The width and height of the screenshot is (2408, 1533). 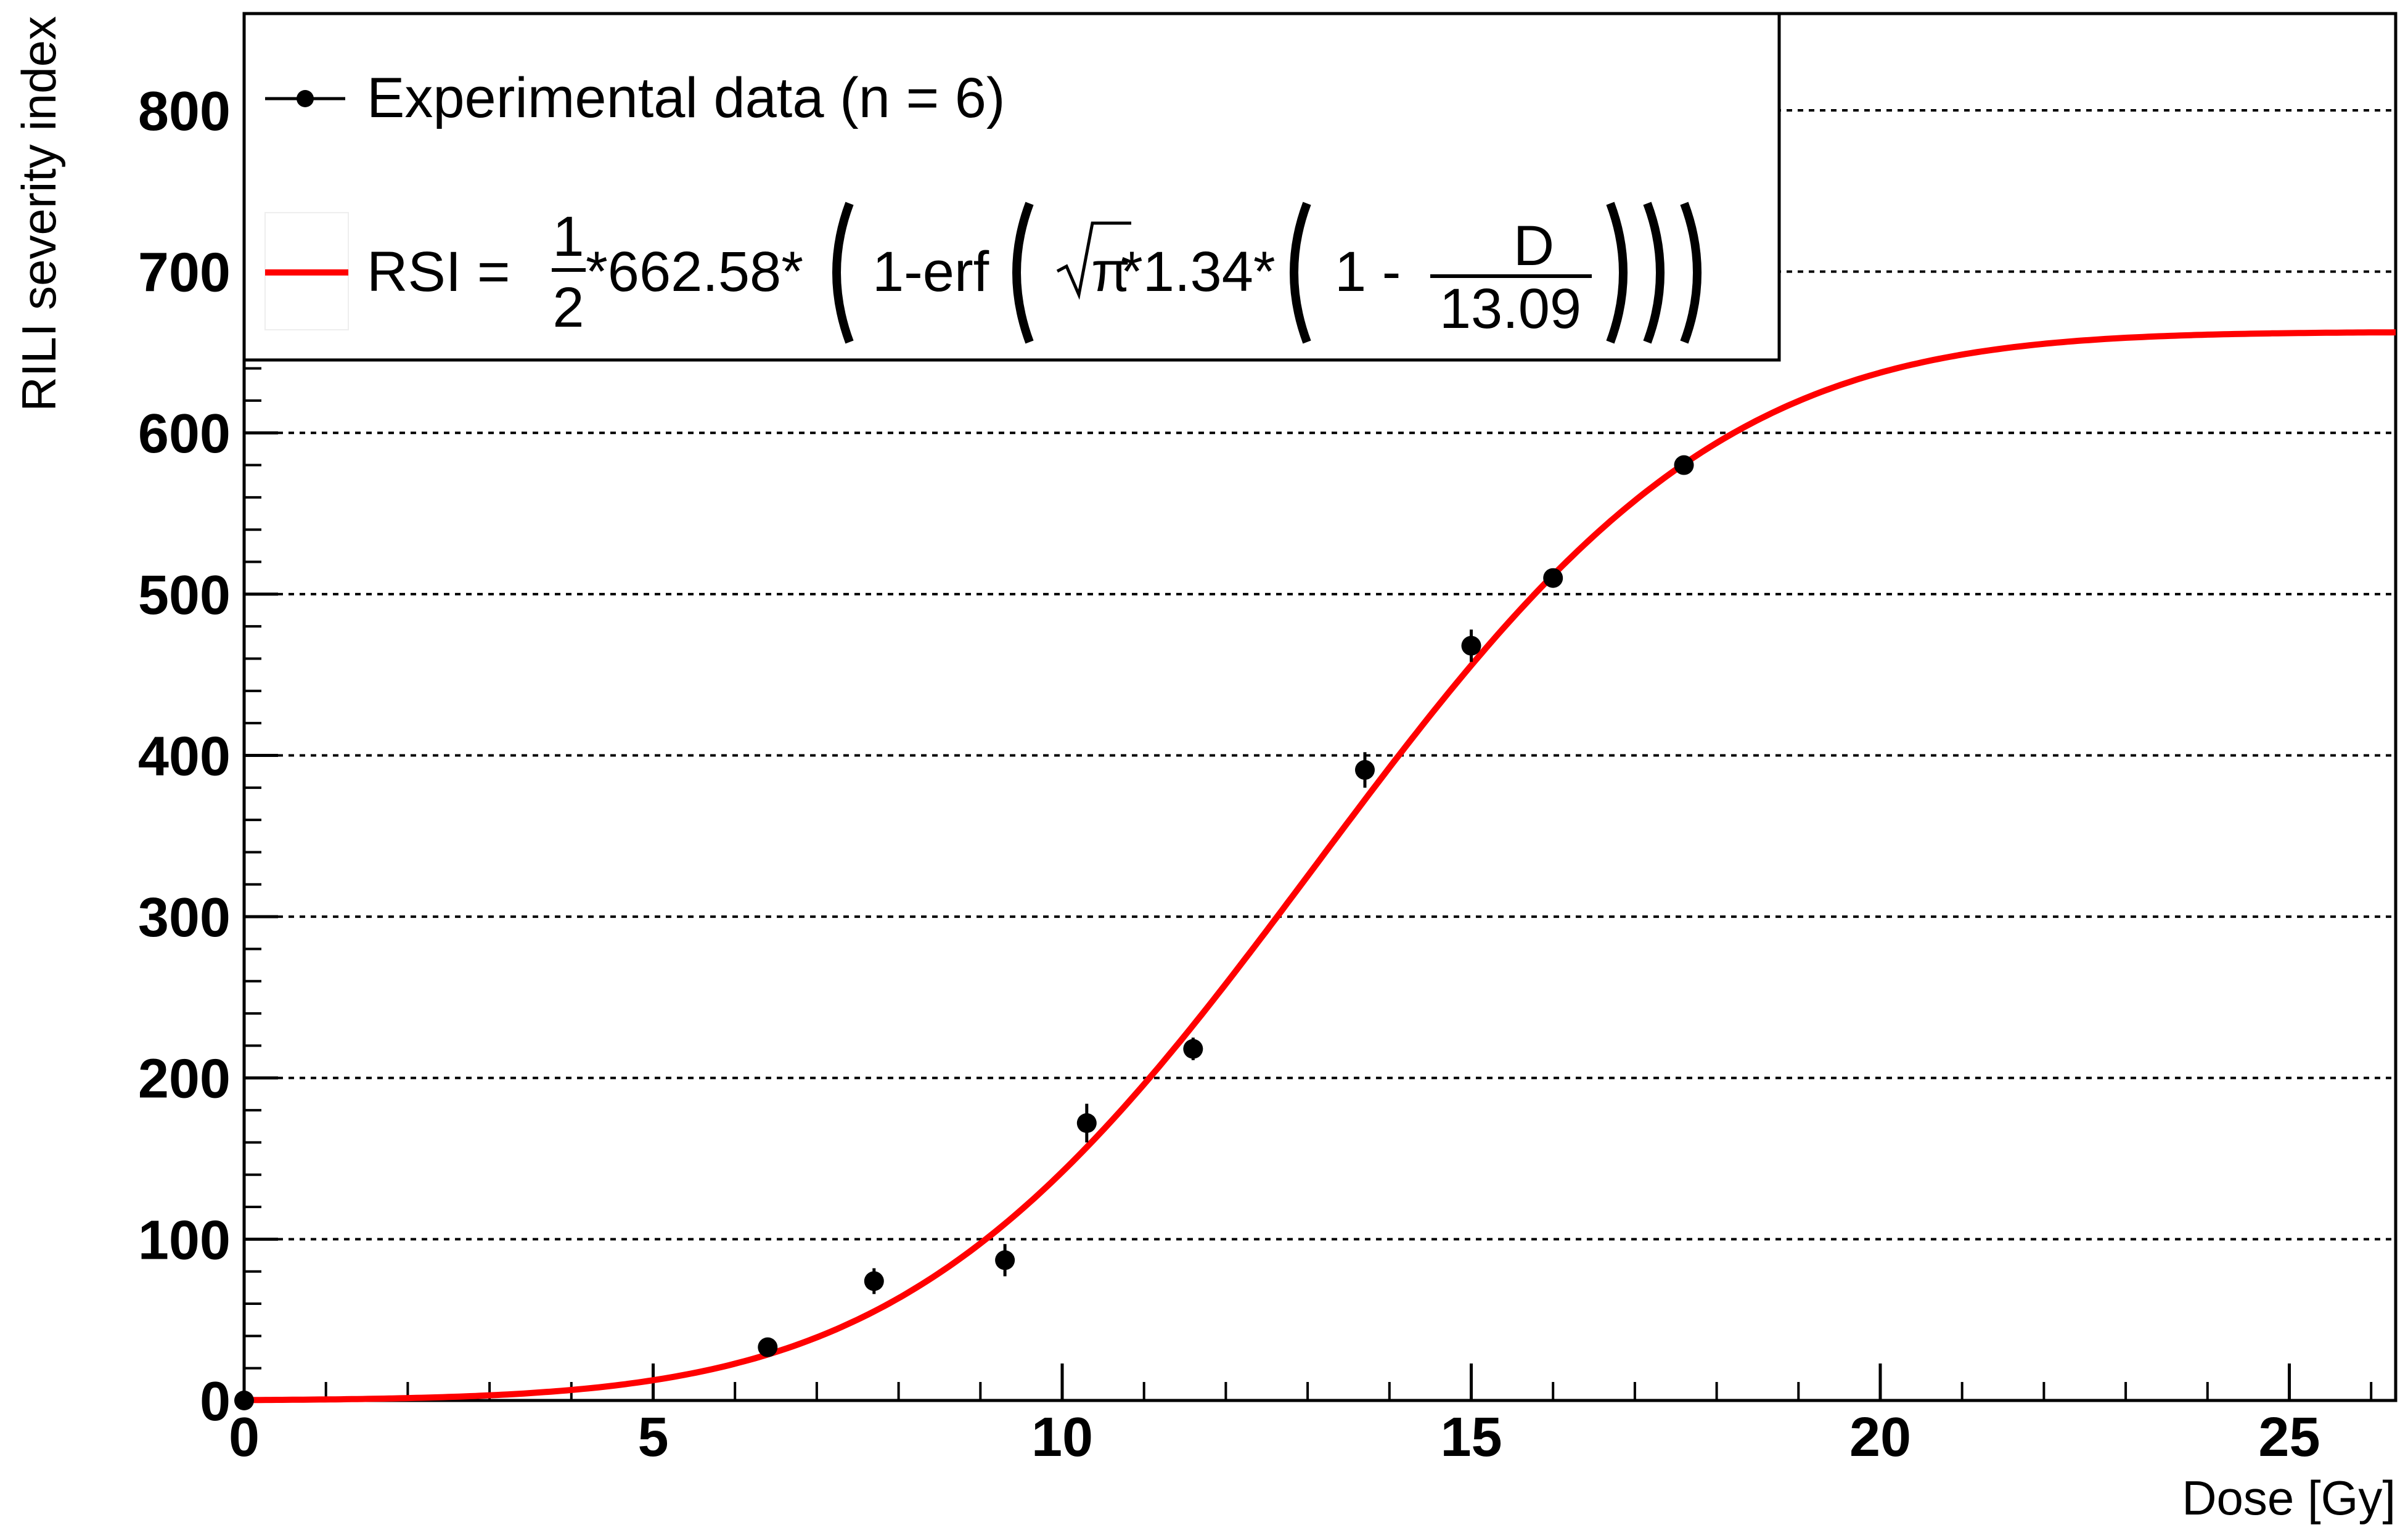 What do you see at coordinates (216, 1402) in the screenshot?
I see `y-tick-label: 0` at bounding box center [216, 1402].